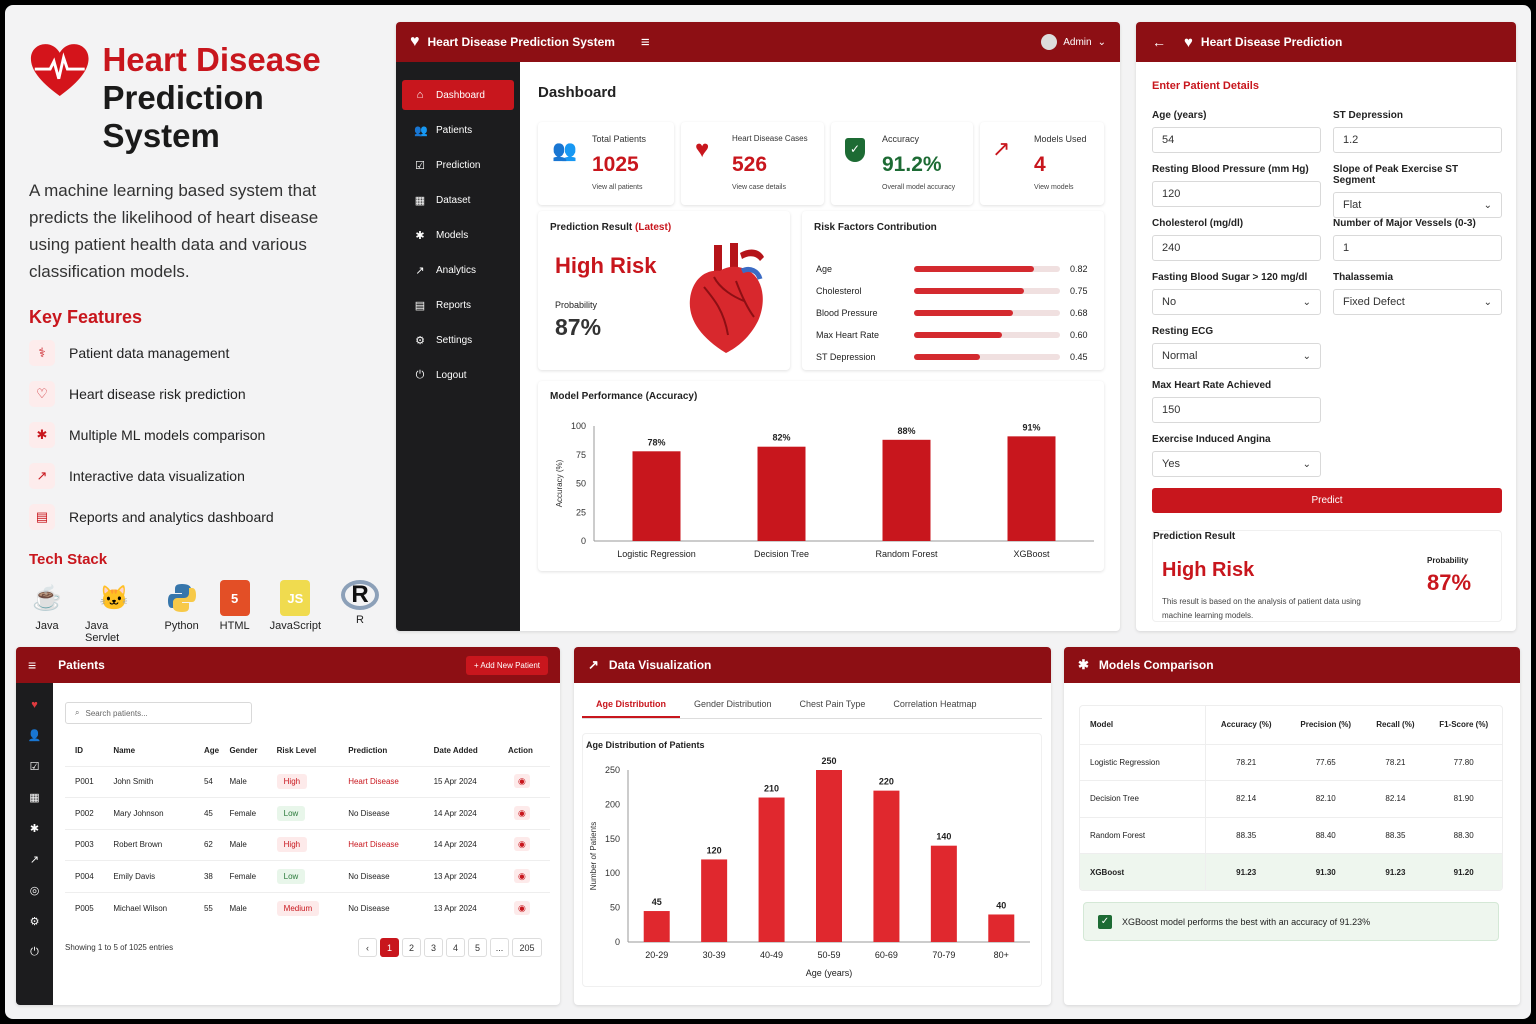 Image resolution: width=1536 pixels, height=1024 pixels. What do you see at coordinates (389, 947) in the screenshot?
I see `page-button: 1` at bounding box center [389, 947].